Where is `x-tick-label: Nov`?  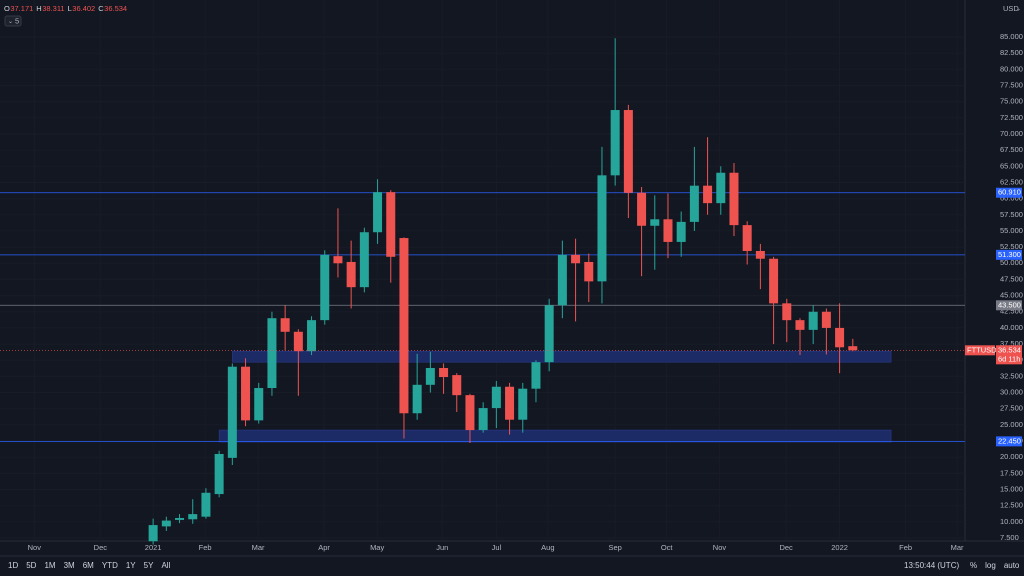 x-tick-label: Nov is located at coordinates (35, 547).